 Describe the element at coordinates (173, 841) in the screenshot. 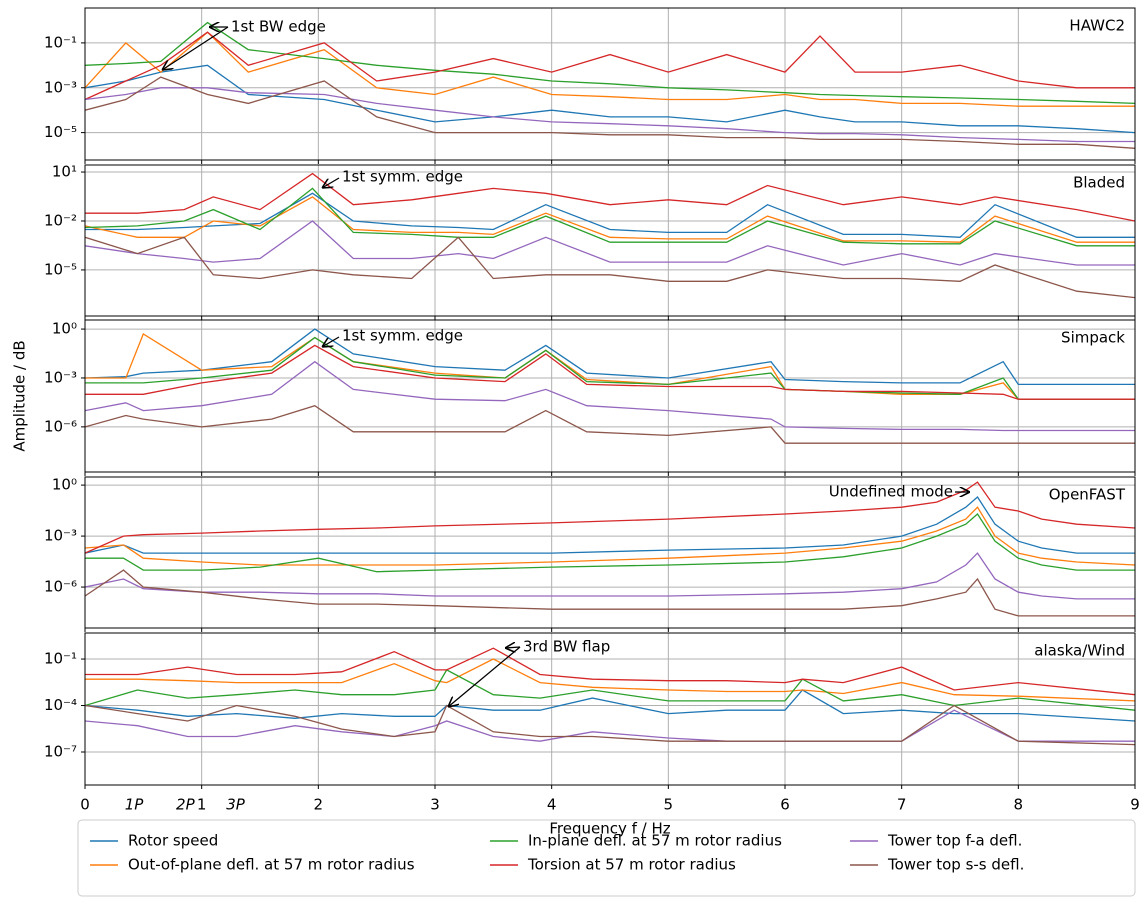

I see `legend-label: Rotor speed` at that location.